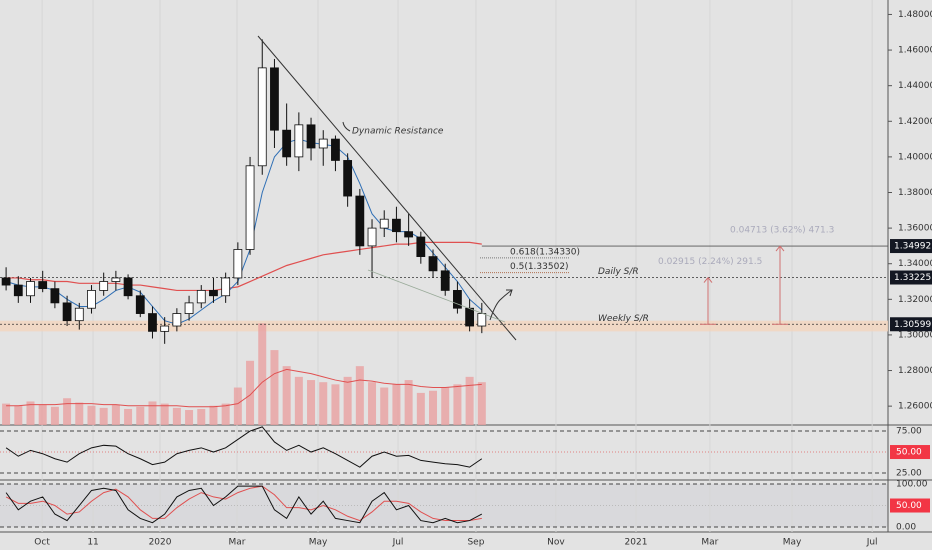 The image size is (932, 550). I want to click on stoch-k, so click(244, 504).